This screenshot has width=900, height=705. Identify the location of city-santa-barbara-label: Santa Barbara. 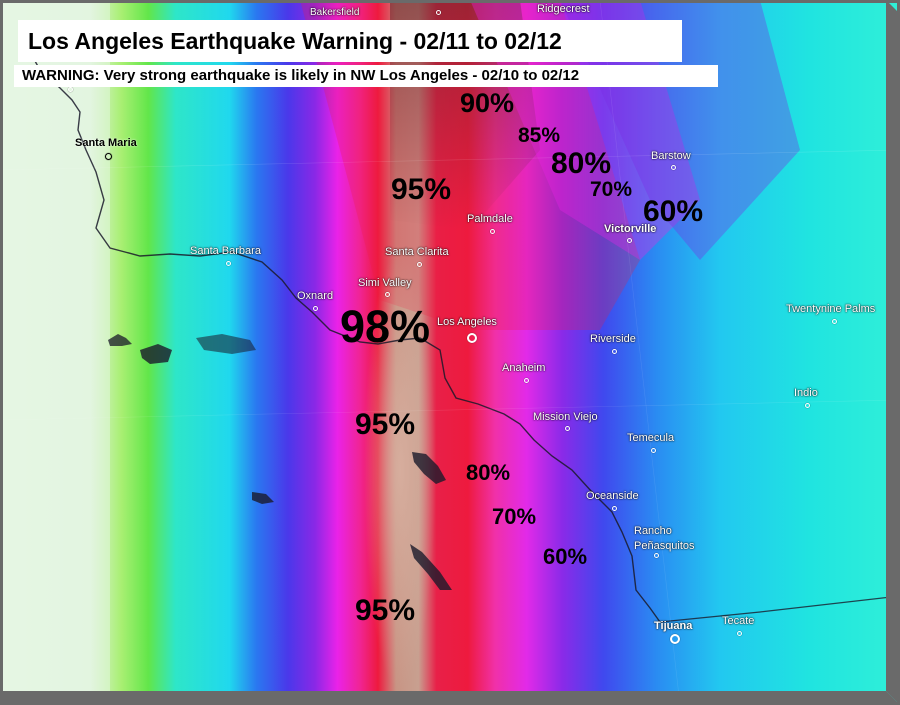
(225, 251).